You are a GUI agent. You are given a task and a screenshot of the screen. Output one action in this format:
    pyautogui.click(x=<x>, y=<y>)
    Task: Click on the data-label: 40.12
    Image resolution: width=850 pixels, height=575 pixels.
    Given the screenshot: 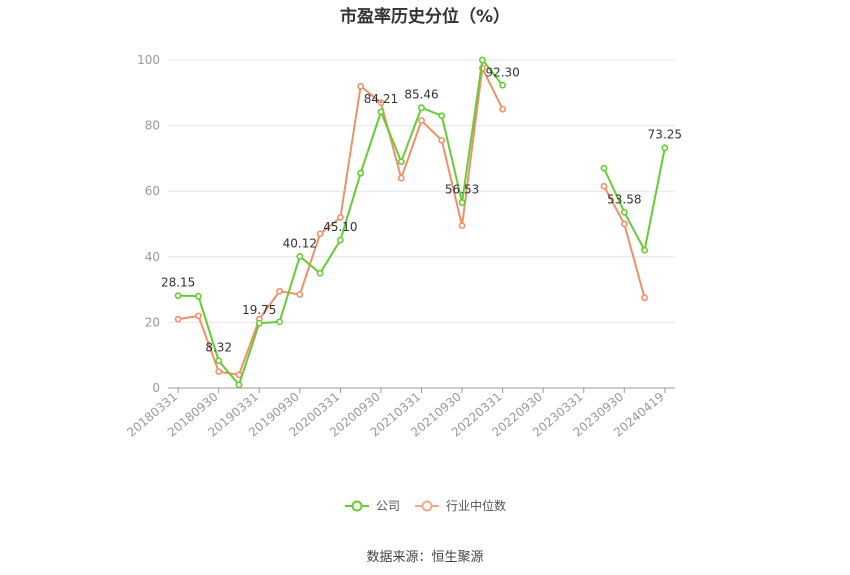 What is the action you would take?
    pyautogui.click(x=300, y=243)
    